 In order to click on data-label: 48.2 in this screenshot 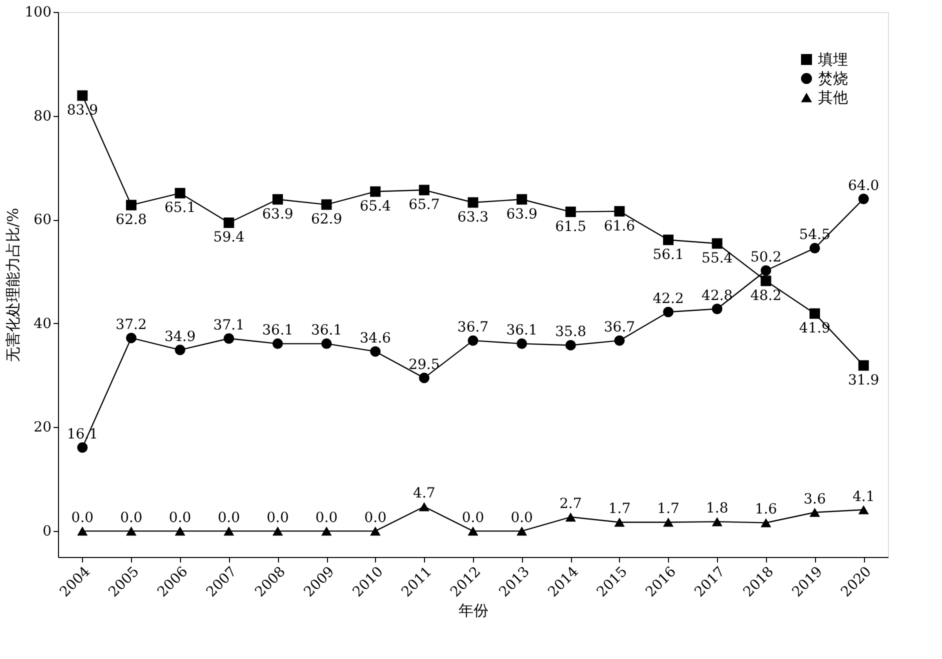, I will do `click(766, 296)`.